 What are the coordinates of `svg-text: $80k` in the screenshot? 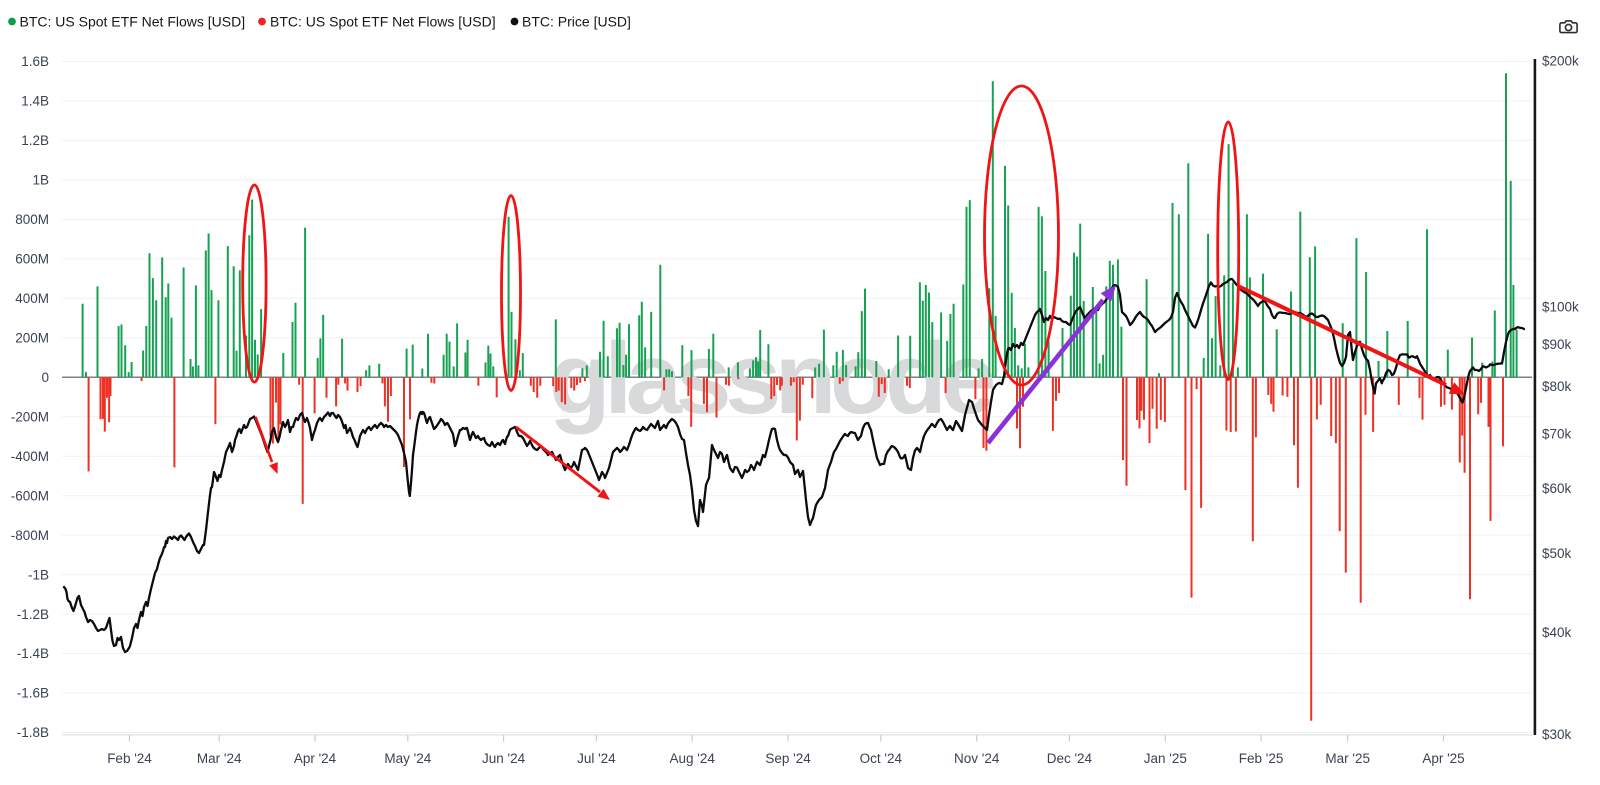 It's located at (1557, 386).